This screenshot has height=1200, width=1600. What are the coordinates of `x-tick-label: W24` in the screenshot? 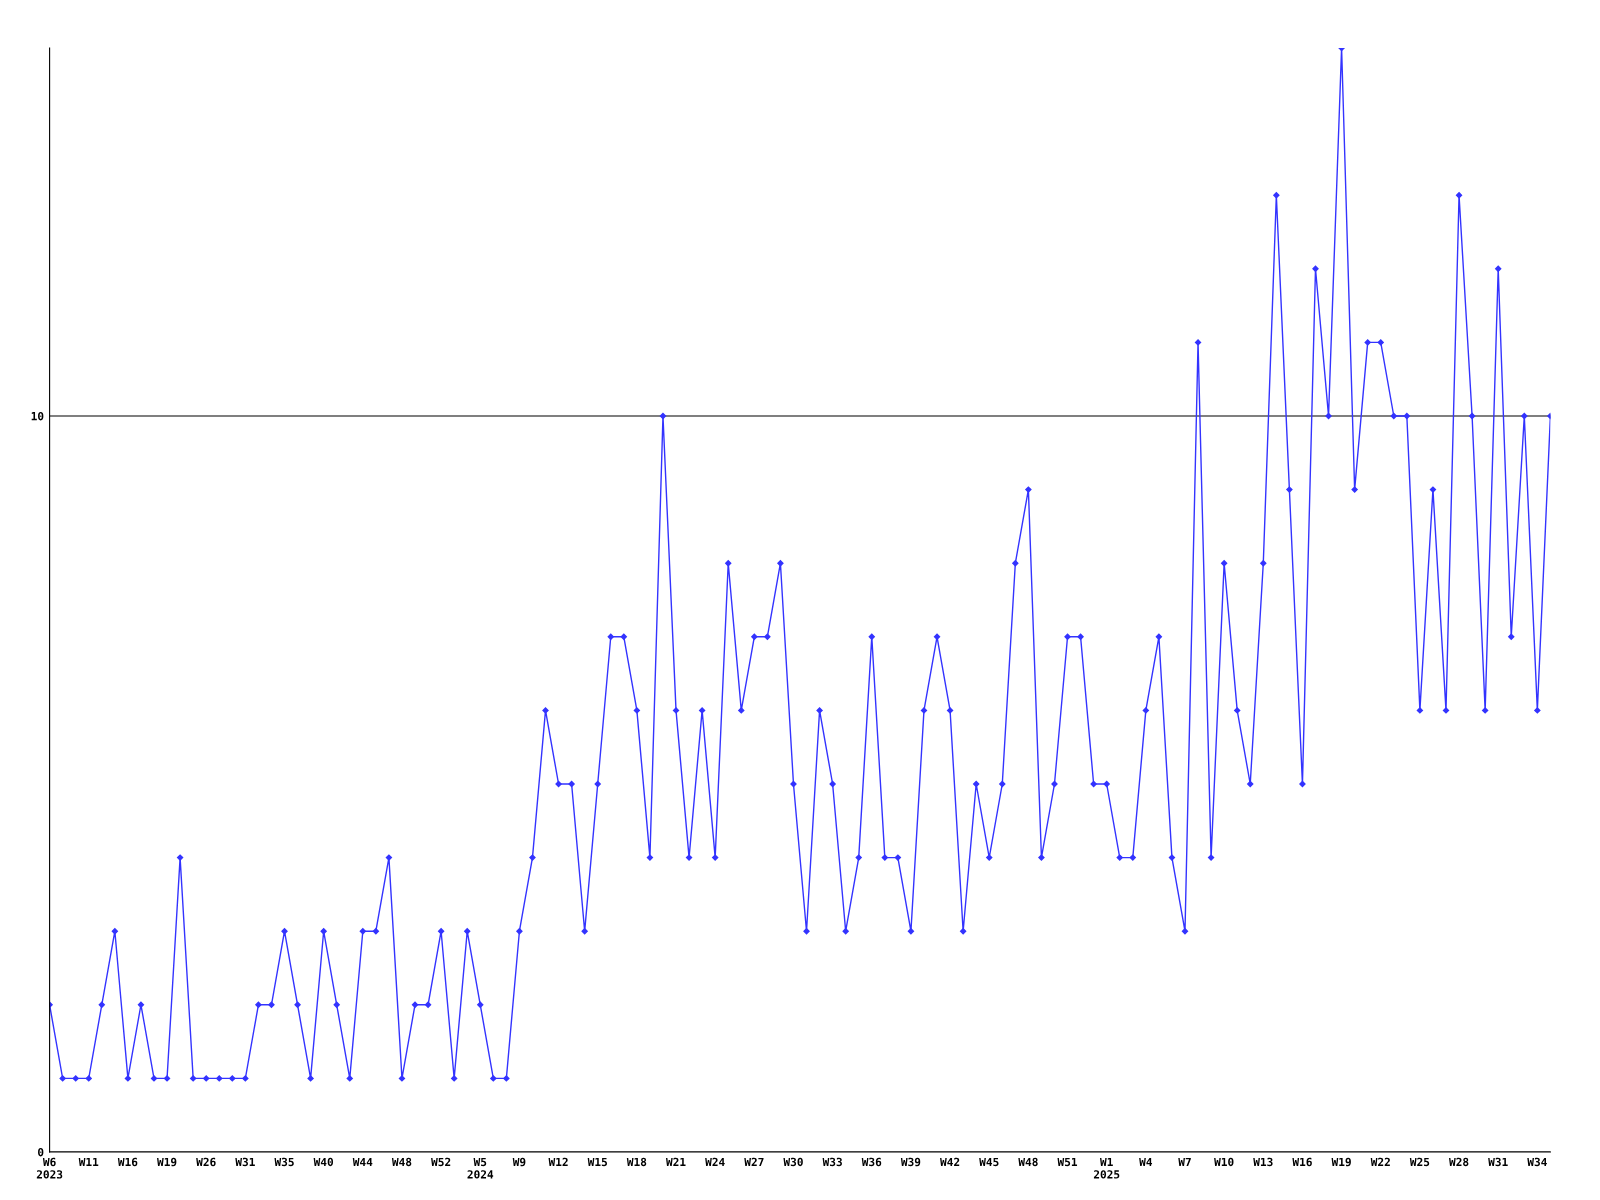 It's located at (715, 1161).